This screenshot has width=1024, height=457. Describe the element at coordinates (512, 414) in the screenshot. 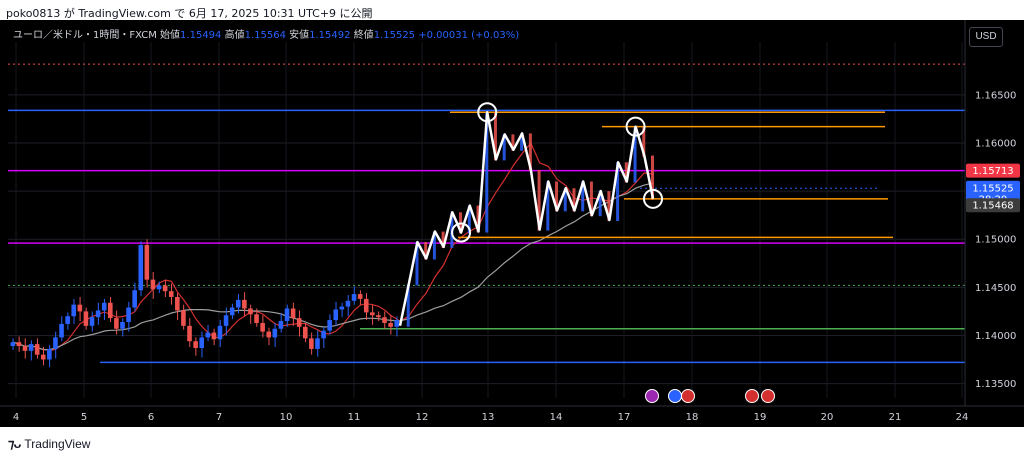

I see `time-axis: 4 5 6 7 10 11 12 13 14 17 18 19 20 21 24` at that location.